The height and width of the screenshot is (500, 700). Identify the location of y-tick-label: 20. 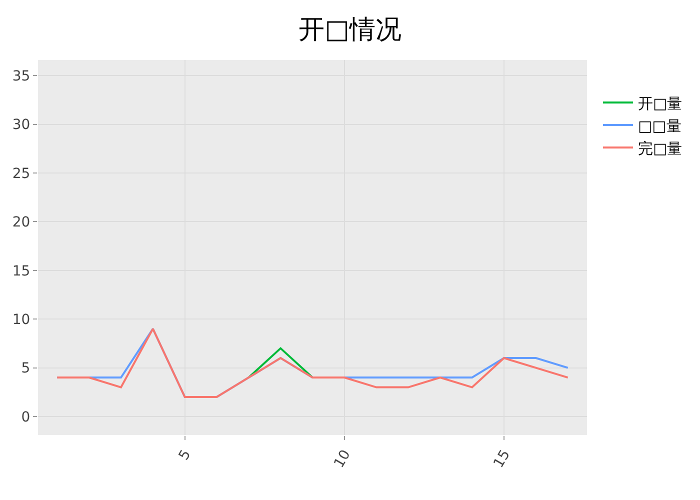
(21, 222).